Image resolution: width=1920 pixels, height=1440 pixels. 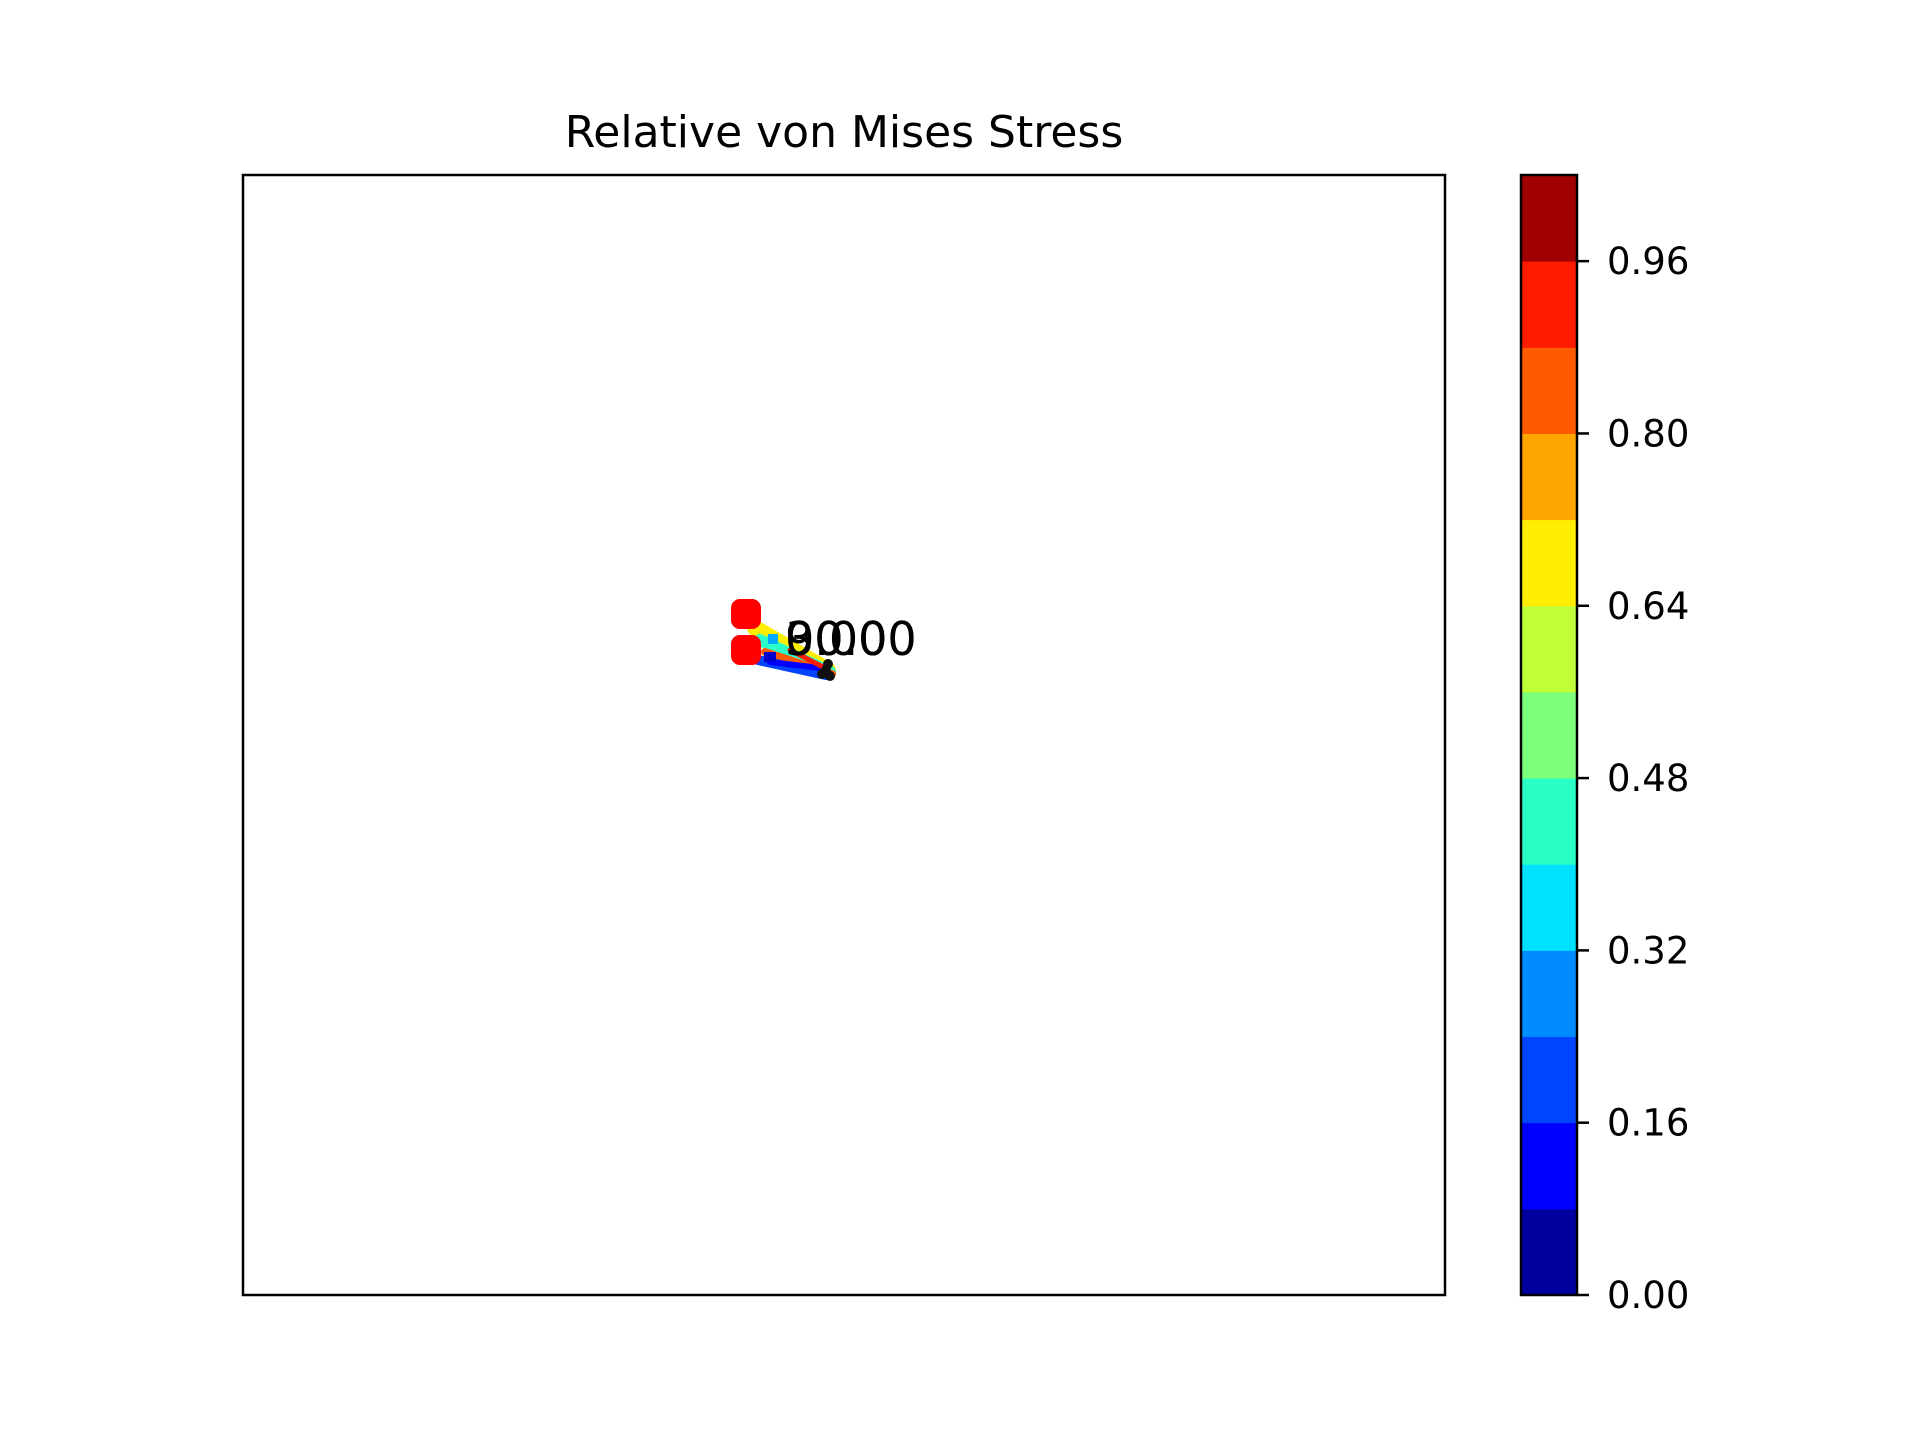 I want to click on chart-title: Relative von Mises Stress, so click(x=844, y=132).